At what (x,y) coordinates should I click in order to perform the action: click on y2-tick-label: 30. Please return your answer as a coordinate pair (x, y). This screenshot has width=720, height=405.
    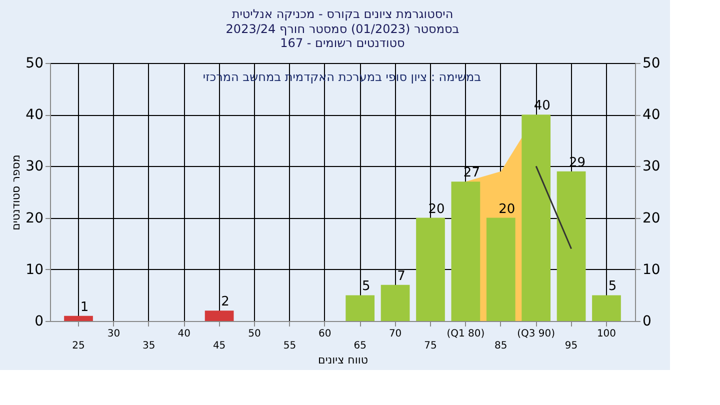
    Looking at the image, I should click on (651, 166).